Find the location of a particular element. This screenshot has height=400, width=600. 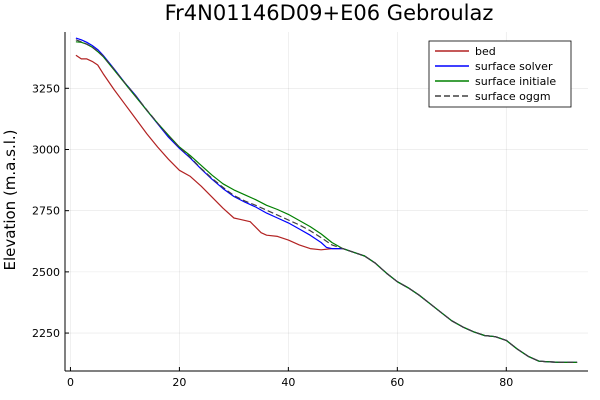

x-tick-label: 20 is located at coordinates (179, 382).